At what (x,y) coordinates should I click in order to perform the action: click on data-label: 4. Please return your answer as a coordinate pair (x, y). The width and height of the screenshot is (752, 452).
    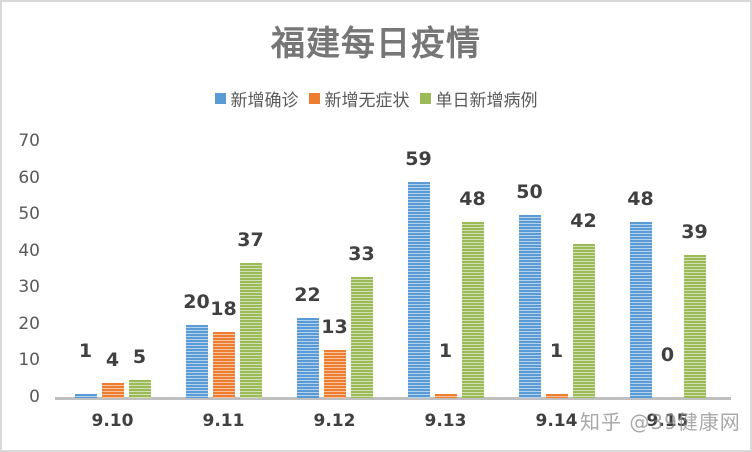
    Looking at the image, I should click on (112, 360).